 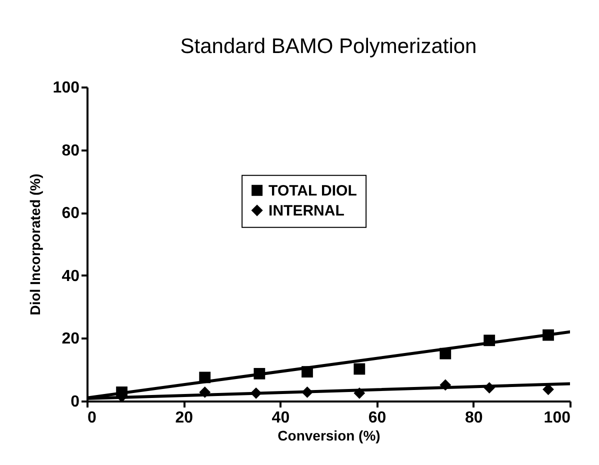 What do you see at coordinates (474, 418) in the screenshot?
I see `x-tick-label: 80` at bounding box center [474, 418].